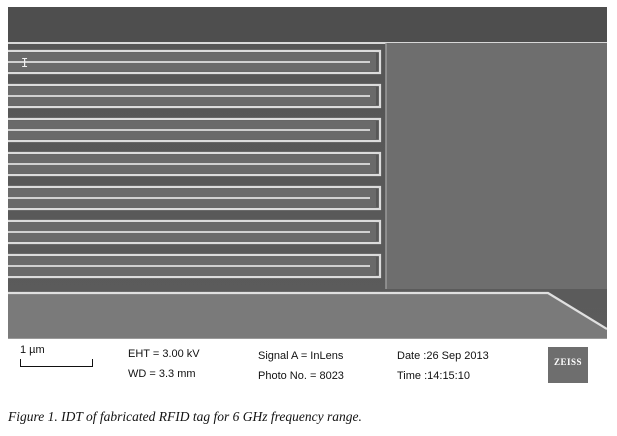 This screenshot has height=436, width=617. What do you see at coordinates (162, 374) in the screenshot?
I see `wd-value: WD = 3.3 mm` at bounding box center [162, 374].